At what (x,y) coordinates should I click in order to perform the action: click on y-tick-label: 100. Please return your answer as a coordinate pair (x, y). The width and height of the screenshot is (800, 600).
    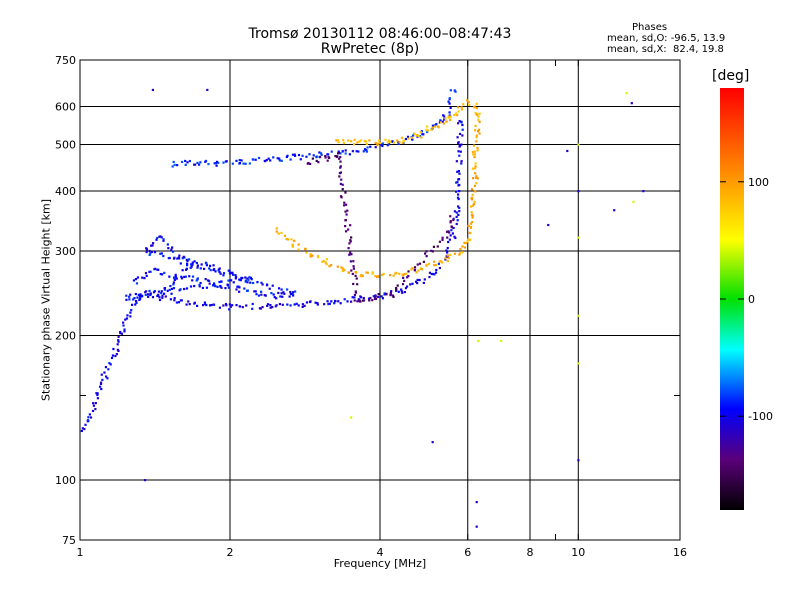
    Looking at the image, I should click on (65, 480).